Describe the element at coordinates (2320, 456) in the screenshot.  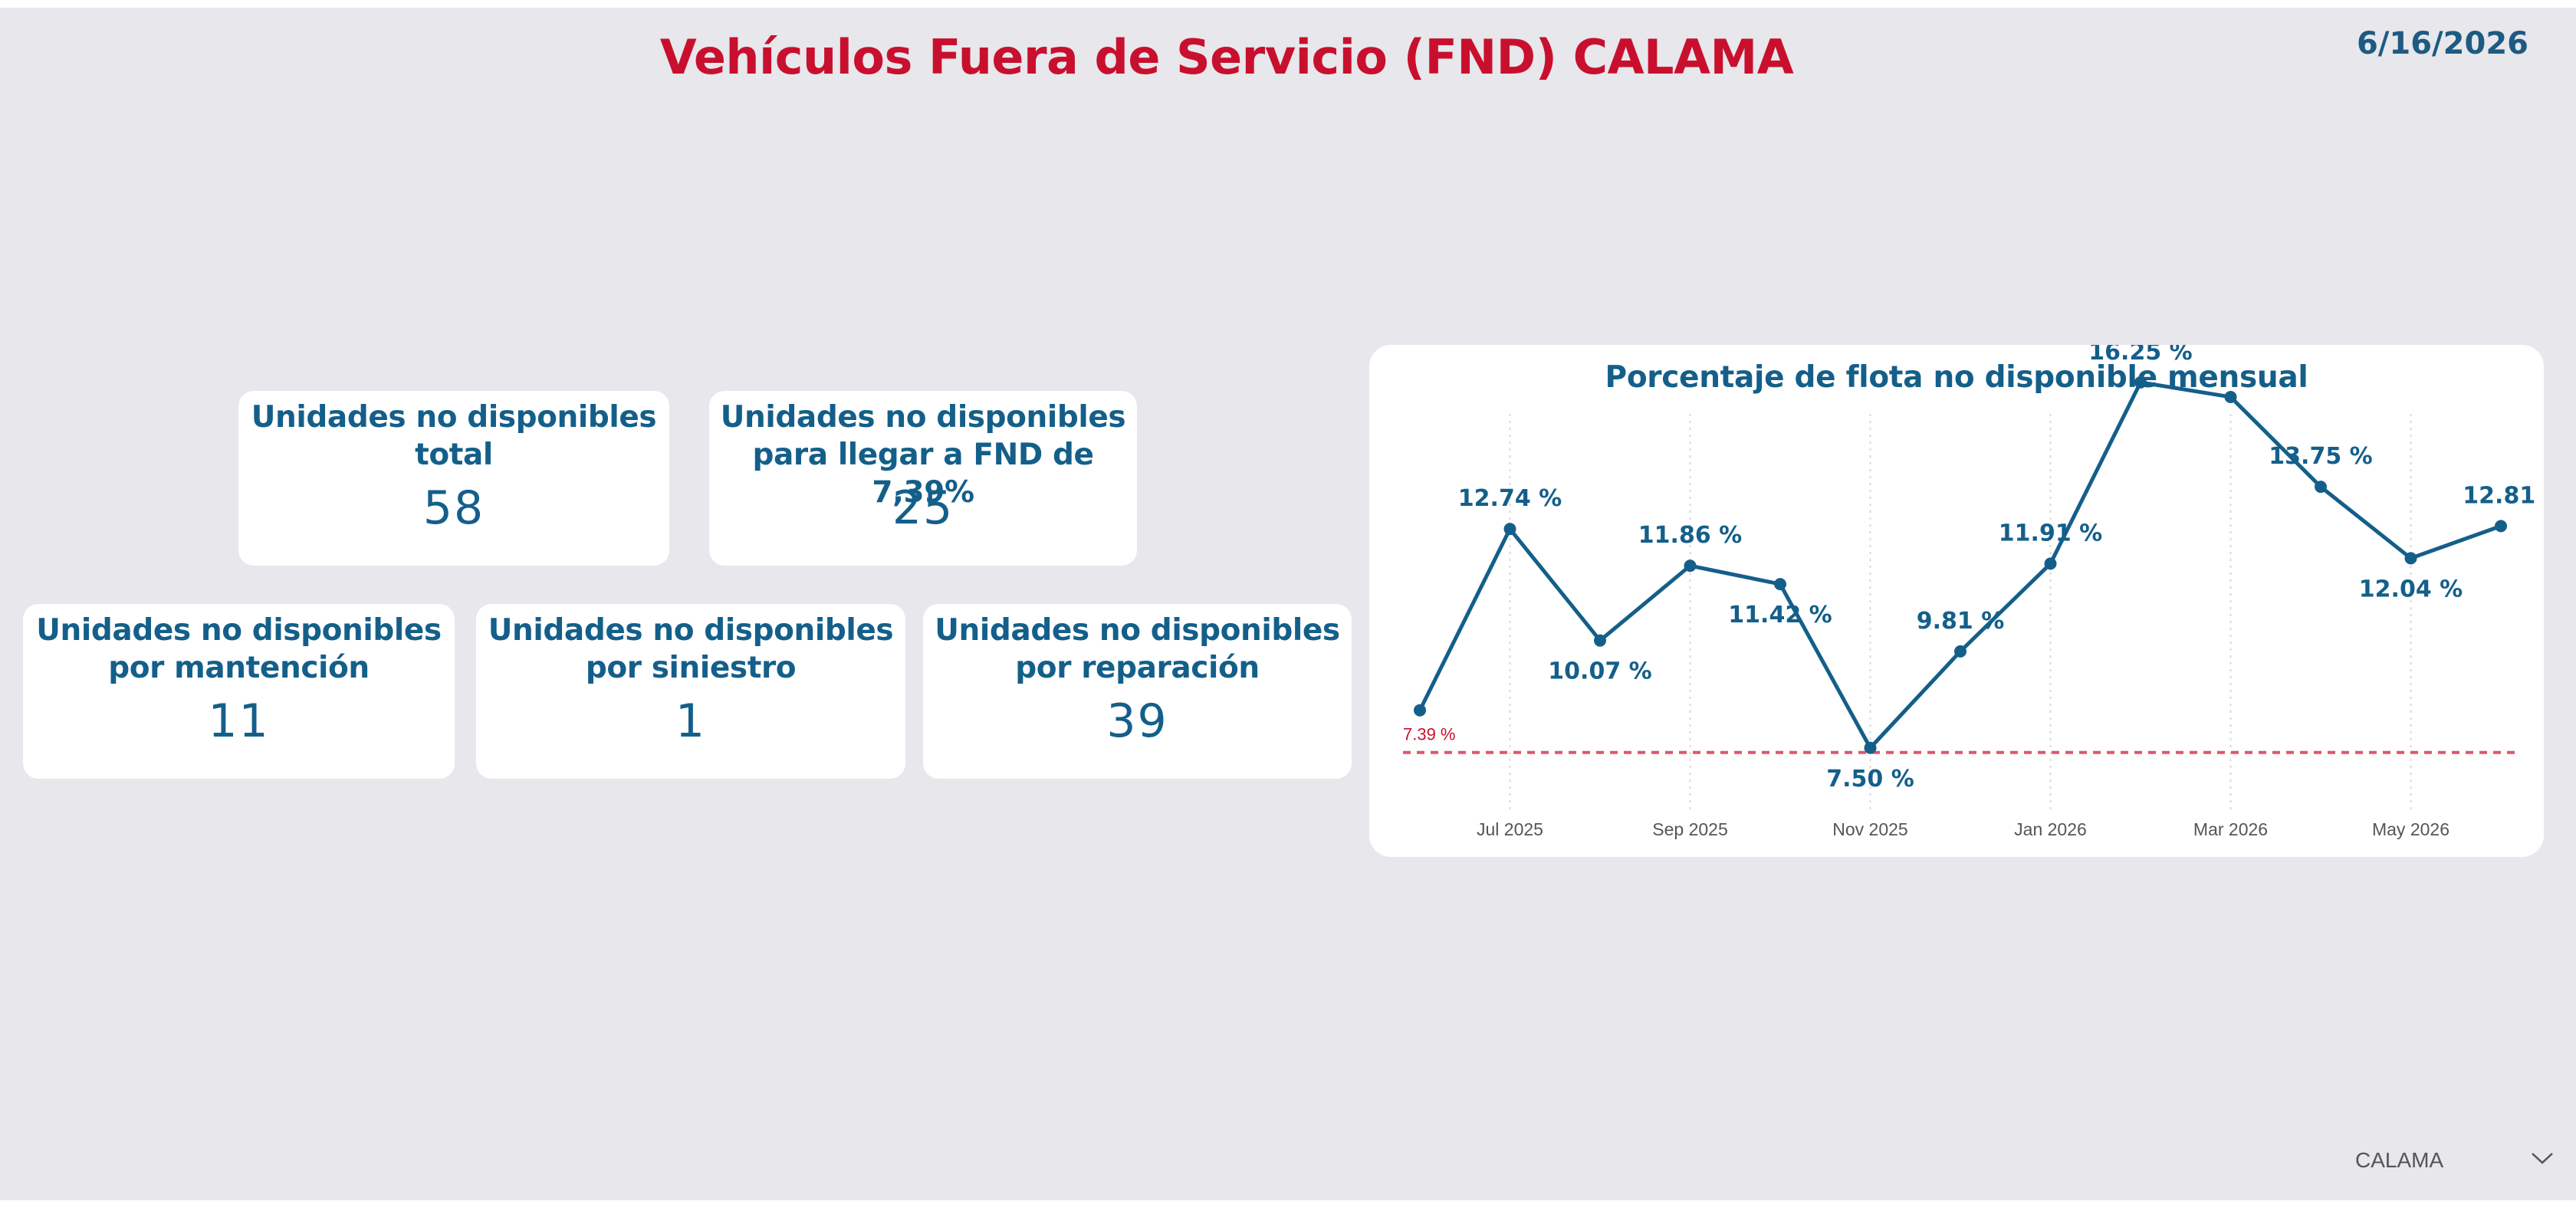
I see `data-label: 13.75 %` at that location.